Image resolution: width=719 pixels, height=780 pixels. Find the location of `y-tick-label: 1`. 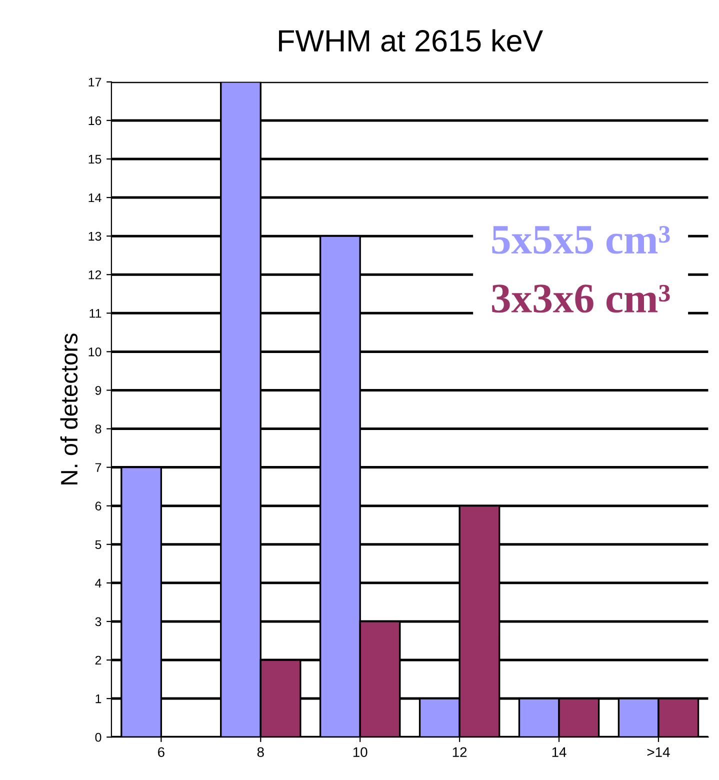

y-tick-label: 1 is located at coordinates (99, 699).